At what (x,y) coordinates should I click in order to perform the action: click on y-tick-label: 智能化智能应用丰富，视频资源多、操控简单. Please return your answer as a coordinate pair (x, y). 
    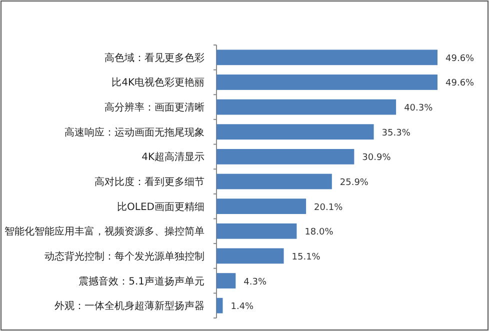
    Looking at the image, I should click on (104, 232).